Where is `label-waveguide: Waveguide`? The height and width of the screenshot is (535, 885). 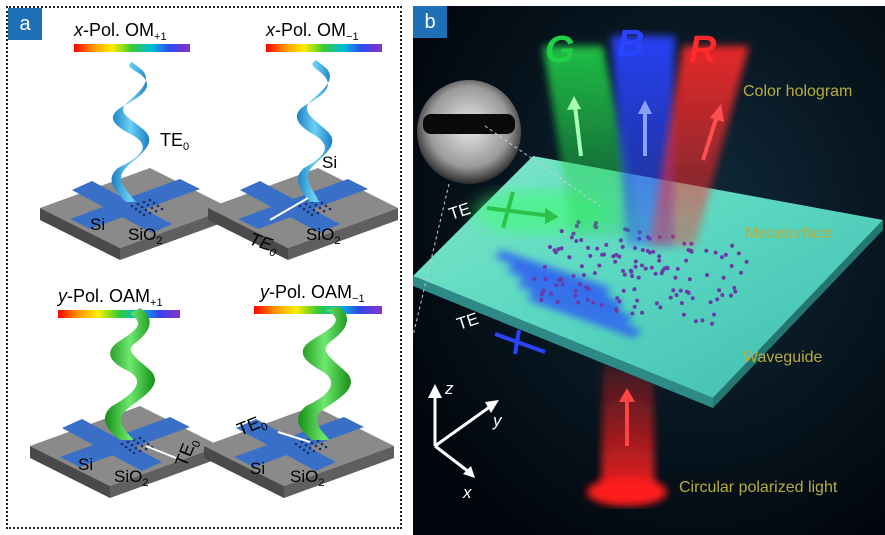 label-waveguide: Waveguide is located at coordinates (783, 357).